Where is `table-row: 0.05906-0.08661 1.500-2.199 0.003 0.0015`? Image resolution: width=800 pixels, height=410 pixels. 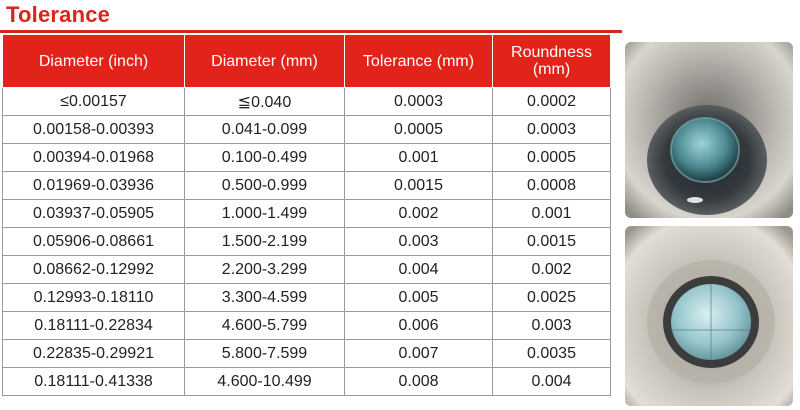
table-row: 0.05906-0.08661 1.500-2.199 0.003 0.0015 is located at coordinates (306, 241).